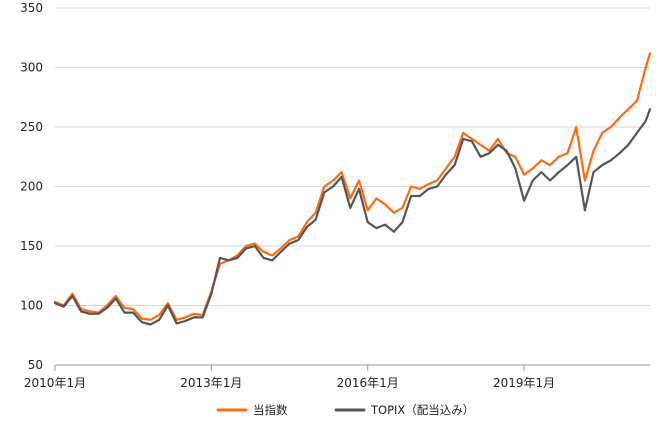 The width and height of the screenshot is (670, 426). Describe the element at coordinates (422, 410) in the screenshot. I see `legend-label: TOPIX（配当込み）` at that location.